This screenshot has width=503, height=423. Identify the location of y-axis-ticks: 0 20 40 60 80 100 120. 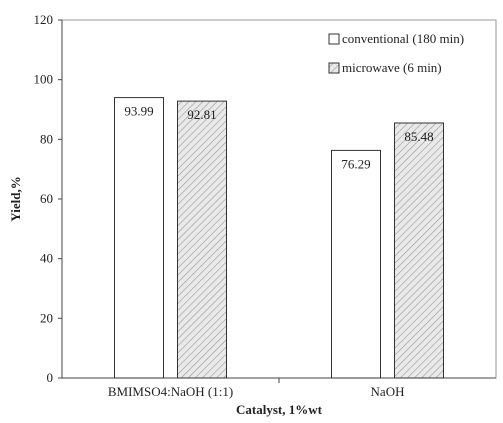
(48, 198).